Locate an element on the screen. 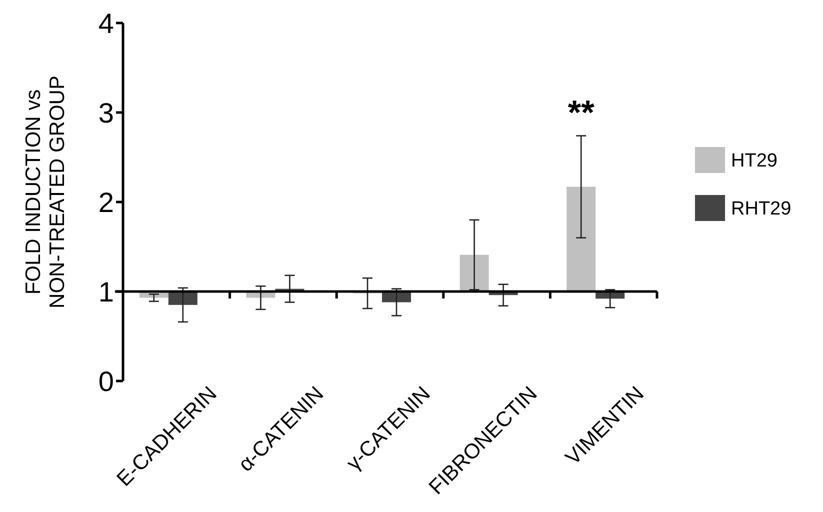  legend-label: HT29 is located at coordinates (754, 161).